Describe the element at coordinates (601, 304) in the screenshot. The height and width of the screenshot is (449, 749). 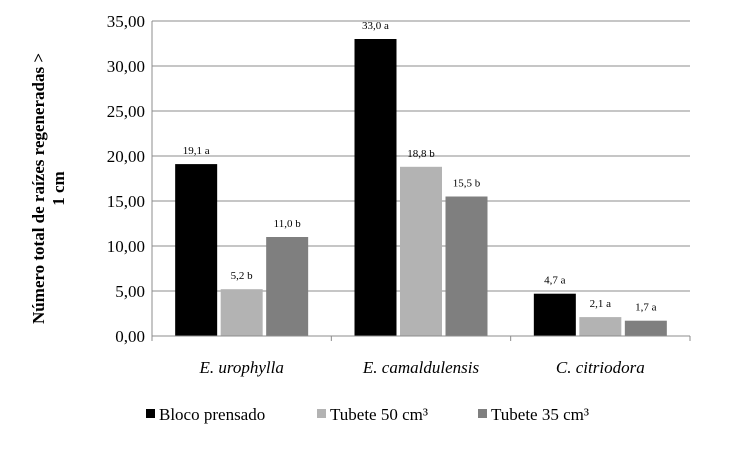
I see `data-label: 2,1 a` at that location.